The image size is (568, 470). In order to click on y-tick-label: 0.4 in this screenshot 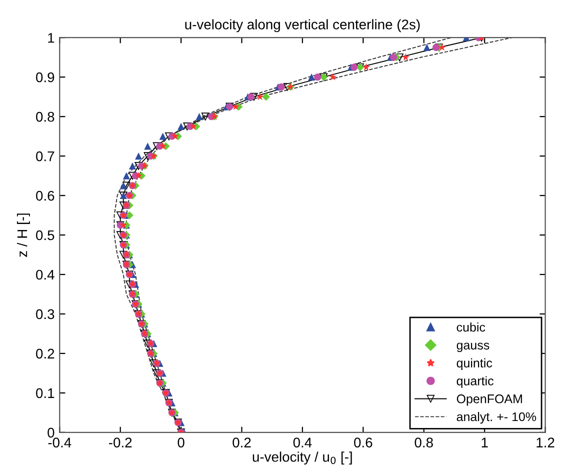, I will do `click(45, 275)`.